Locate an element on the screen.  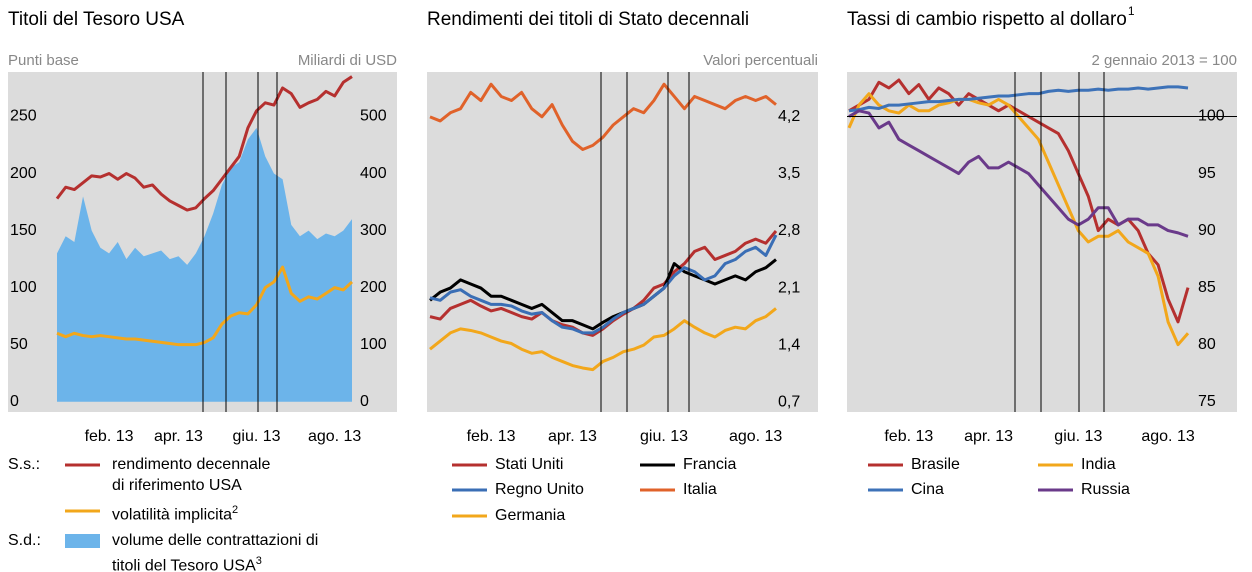
y2-tick-label: 400 is located at coordinates (373, 173).